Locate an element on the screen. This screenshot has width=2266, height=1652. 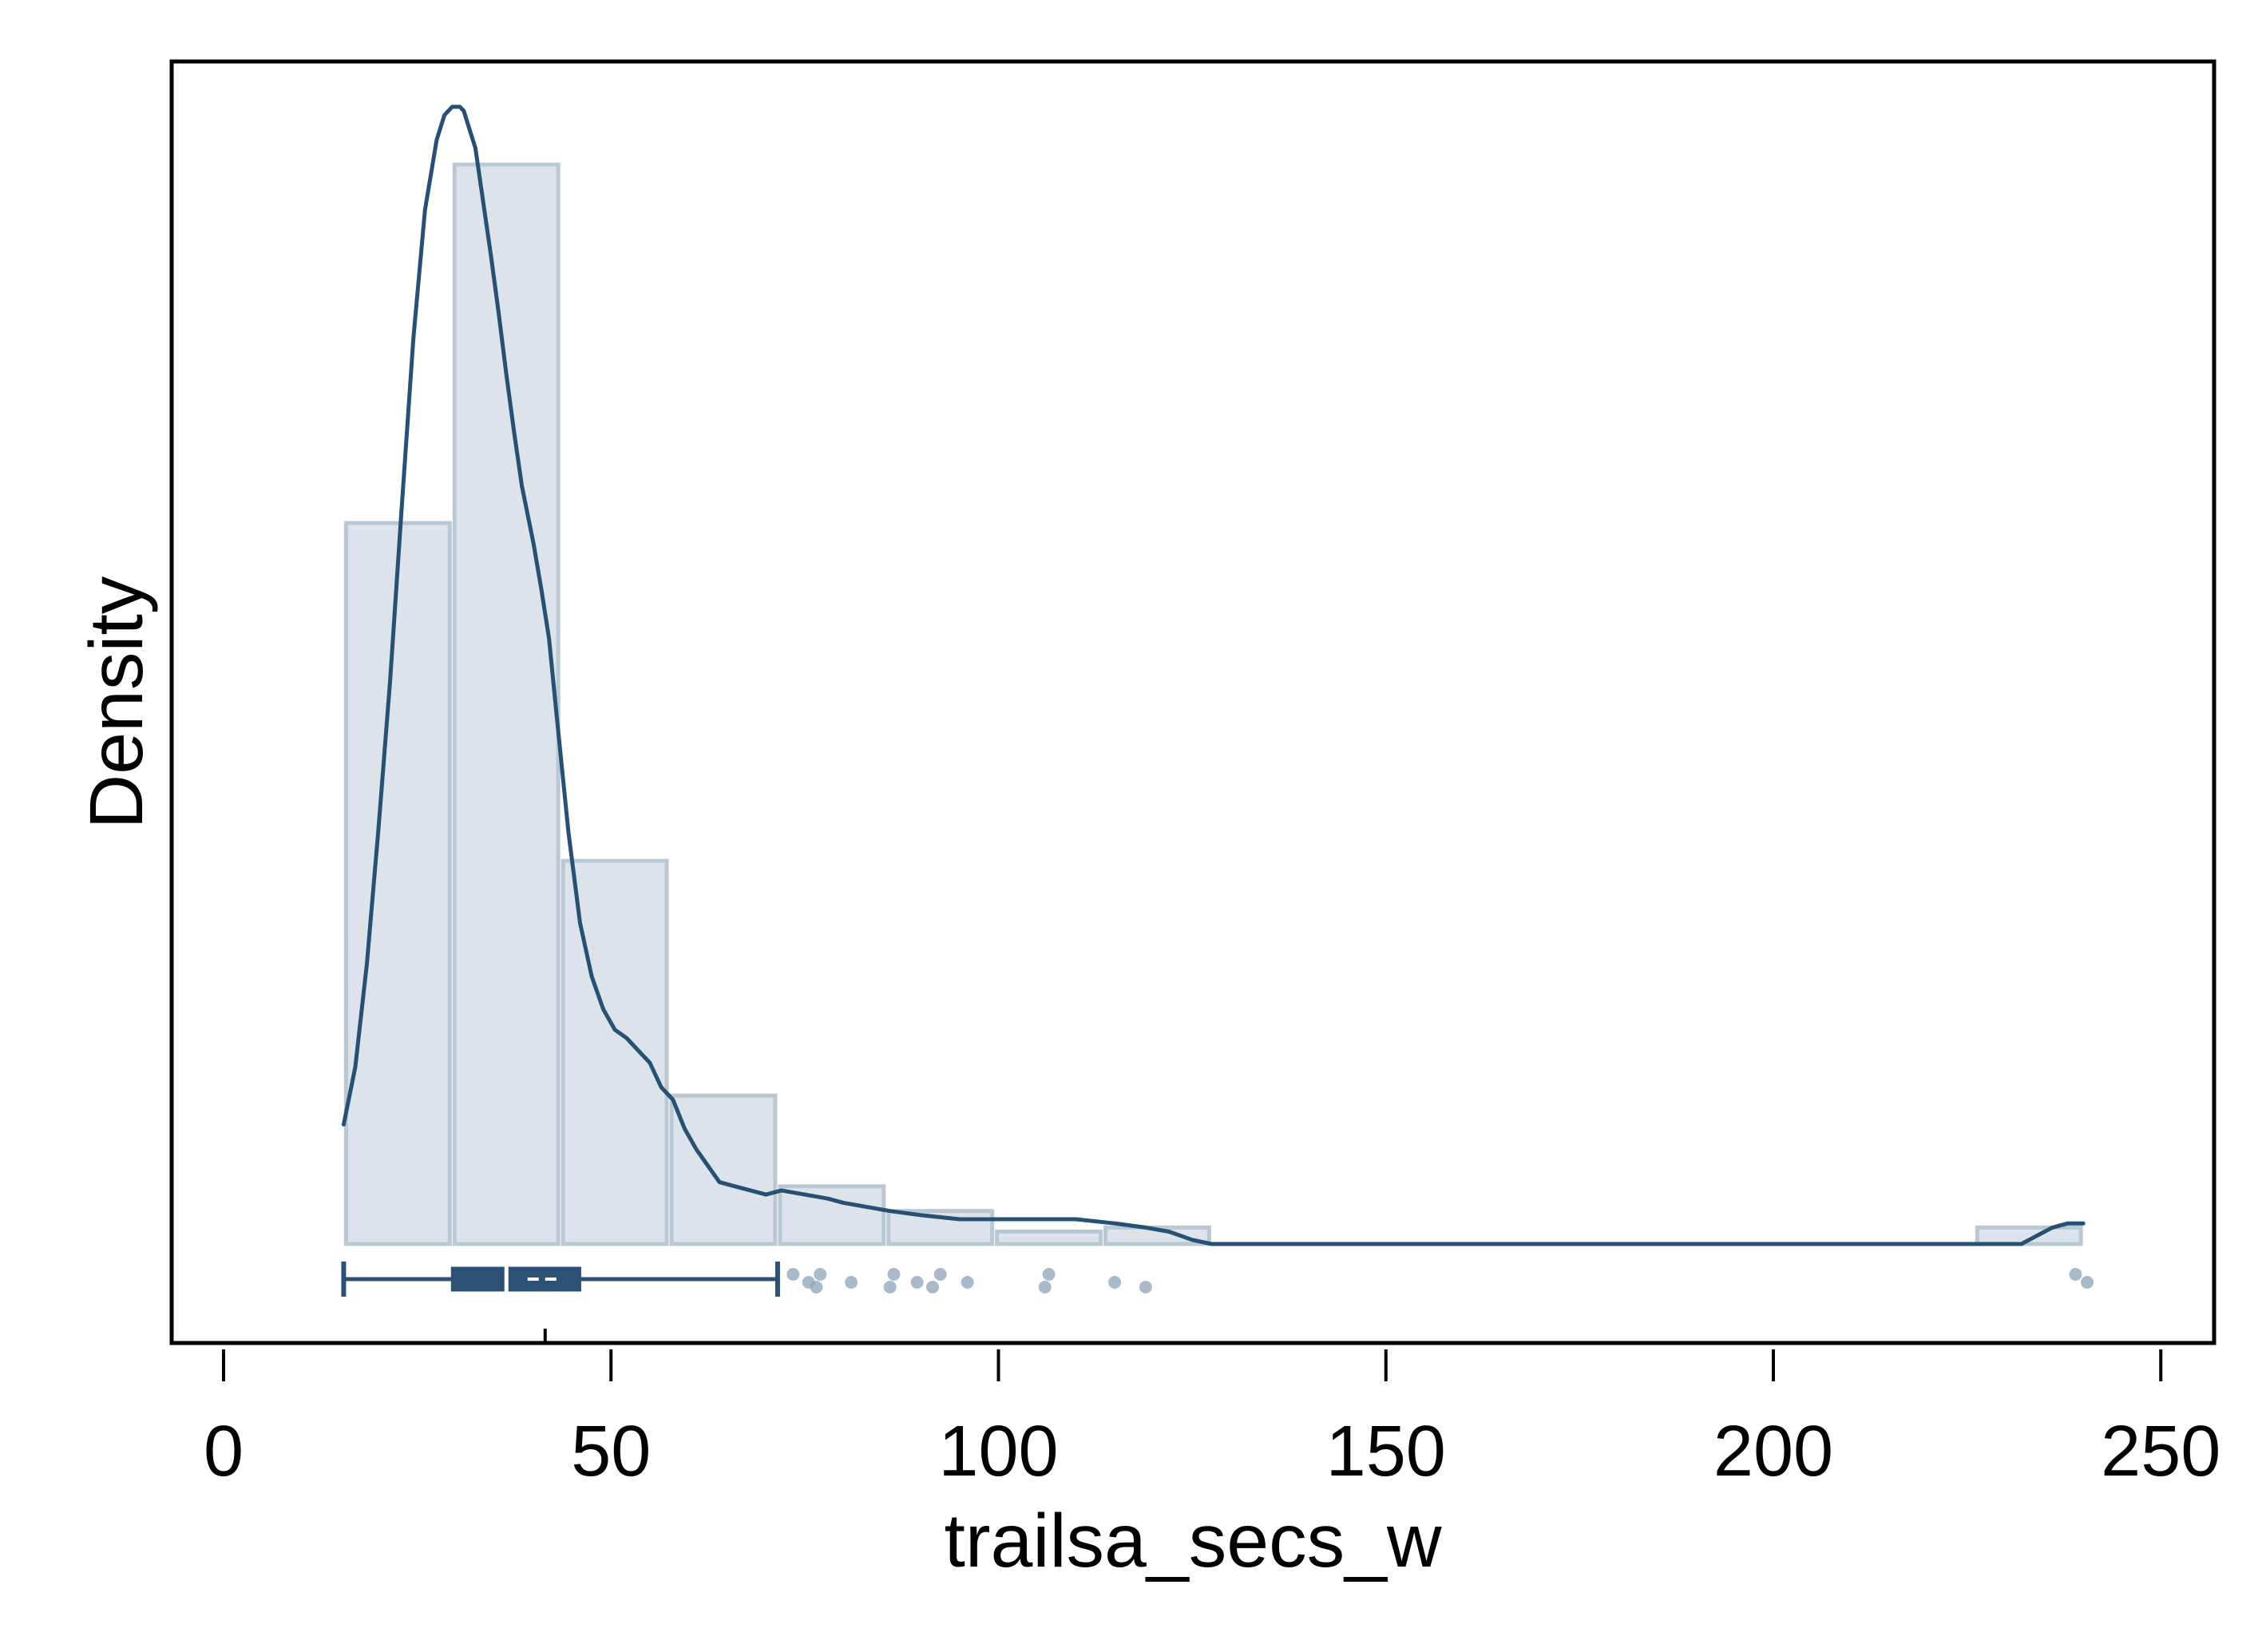
x-tick-label: 0 is located at coordinates (224, 1452).